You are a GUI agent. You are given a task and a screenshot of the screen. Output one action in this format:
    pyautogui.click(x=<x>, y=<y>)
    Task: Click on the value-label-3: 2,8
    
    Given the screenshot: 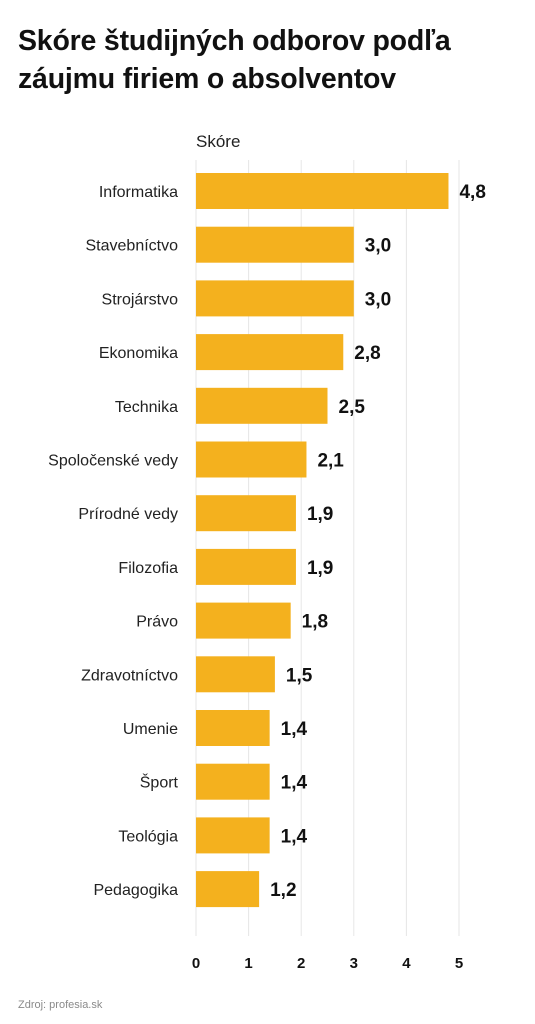 What is the action you would take?
    pyautogui.click(x=367, y=353)
    